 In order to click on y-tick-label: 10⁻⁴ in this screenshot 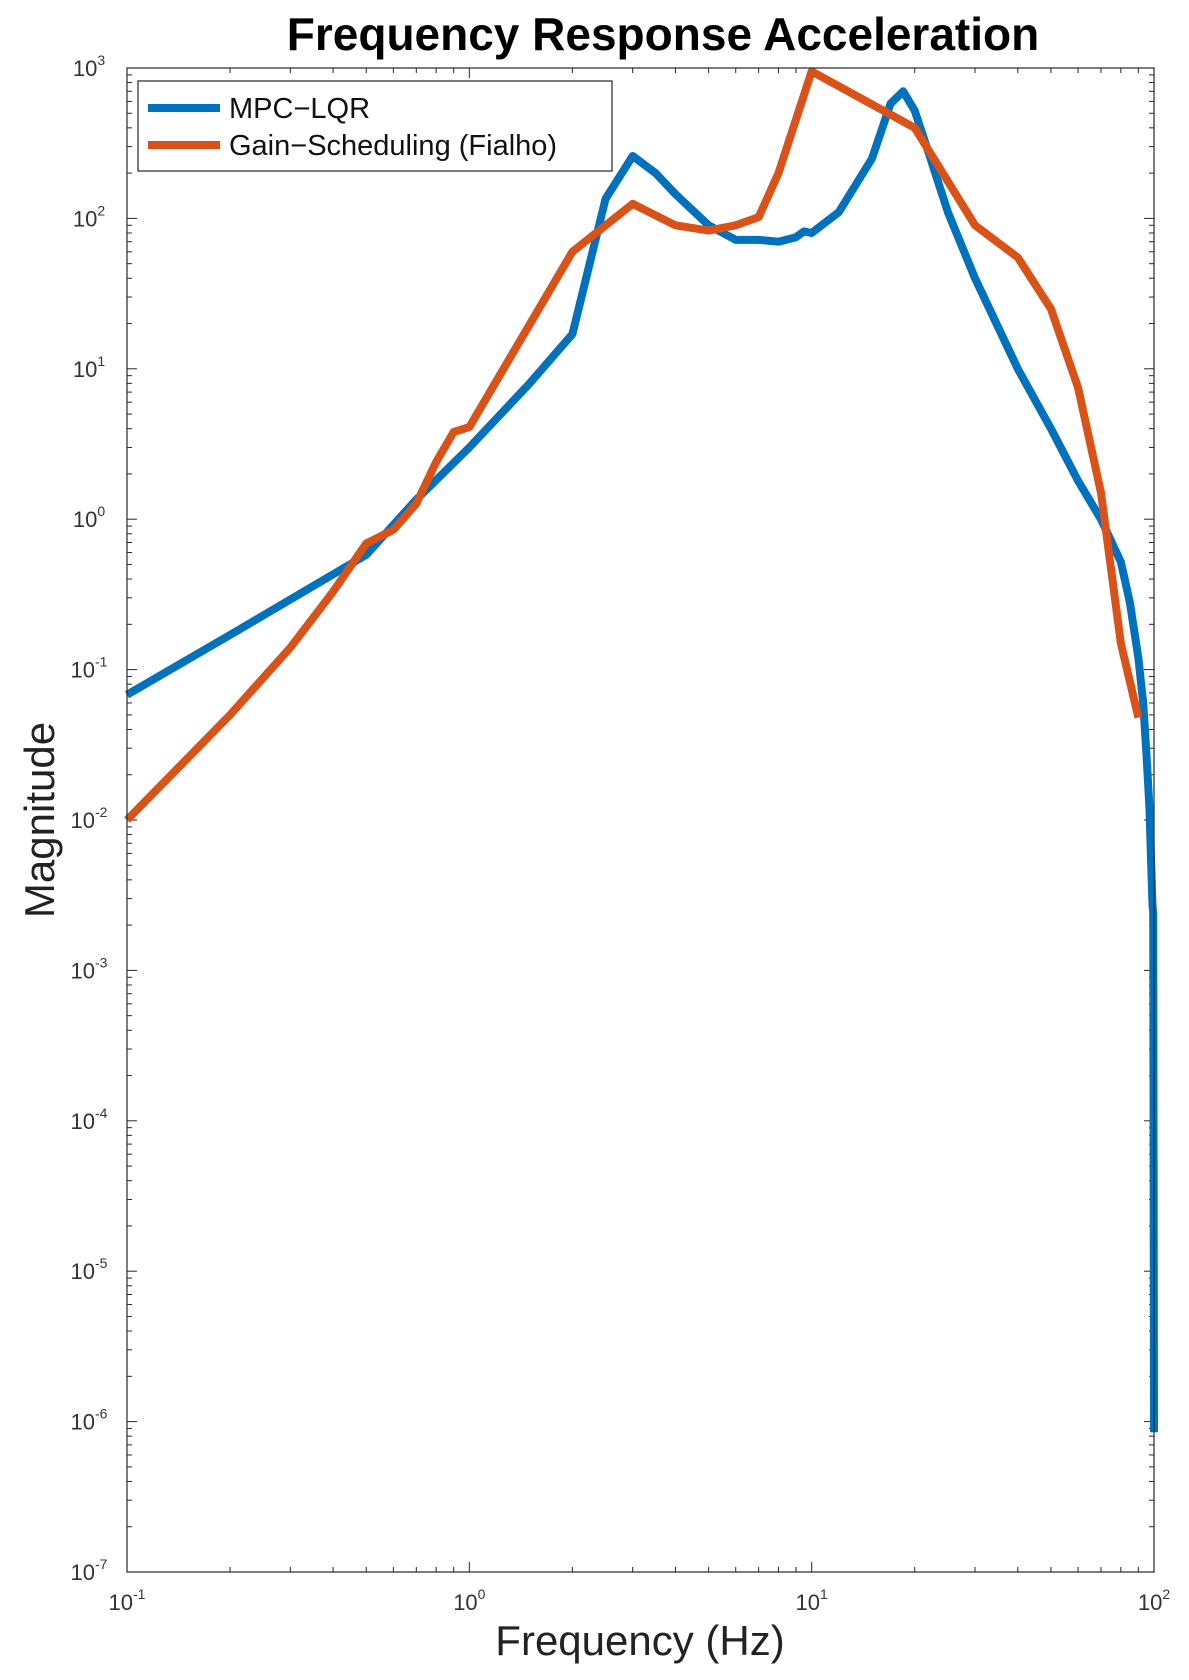, I will do `click(89, 1119)`.